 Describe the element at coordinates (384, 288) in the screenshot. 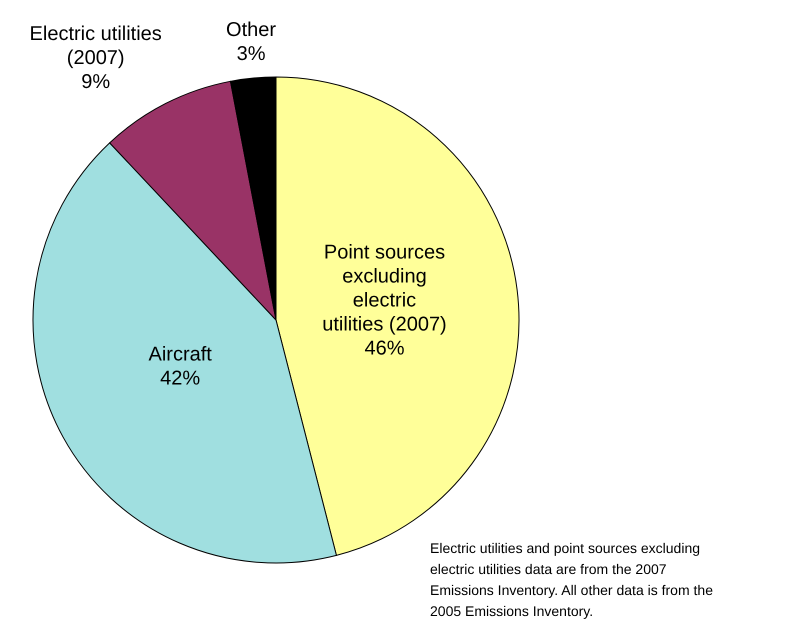

I see `slice-label: Point sources excluding electric utilities (2007)` at that location.